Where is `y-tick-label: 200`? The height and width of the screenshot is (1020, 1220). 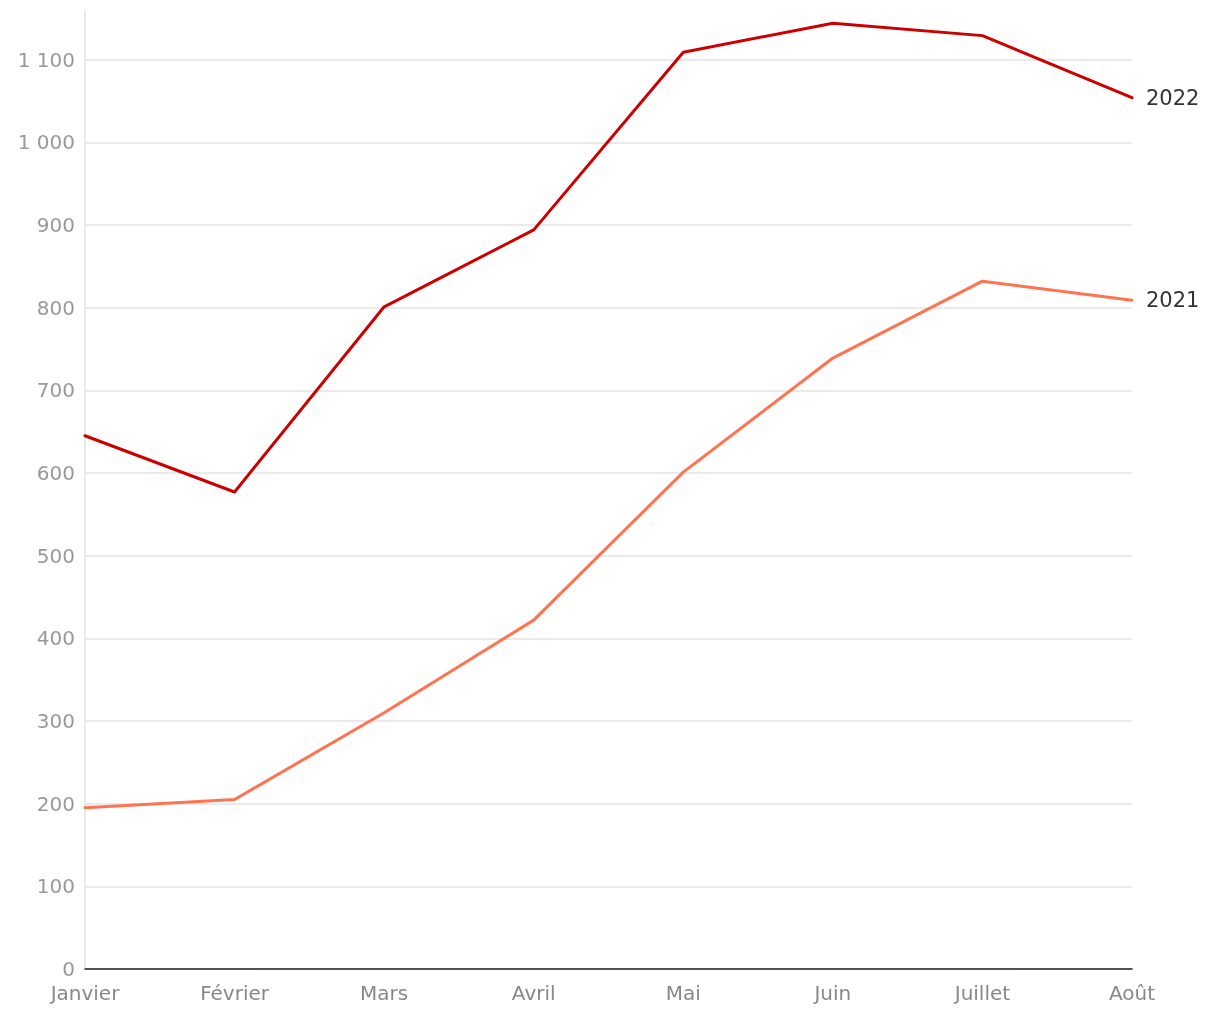
y-tick-label: 200 is located at coordinates (55, 803).